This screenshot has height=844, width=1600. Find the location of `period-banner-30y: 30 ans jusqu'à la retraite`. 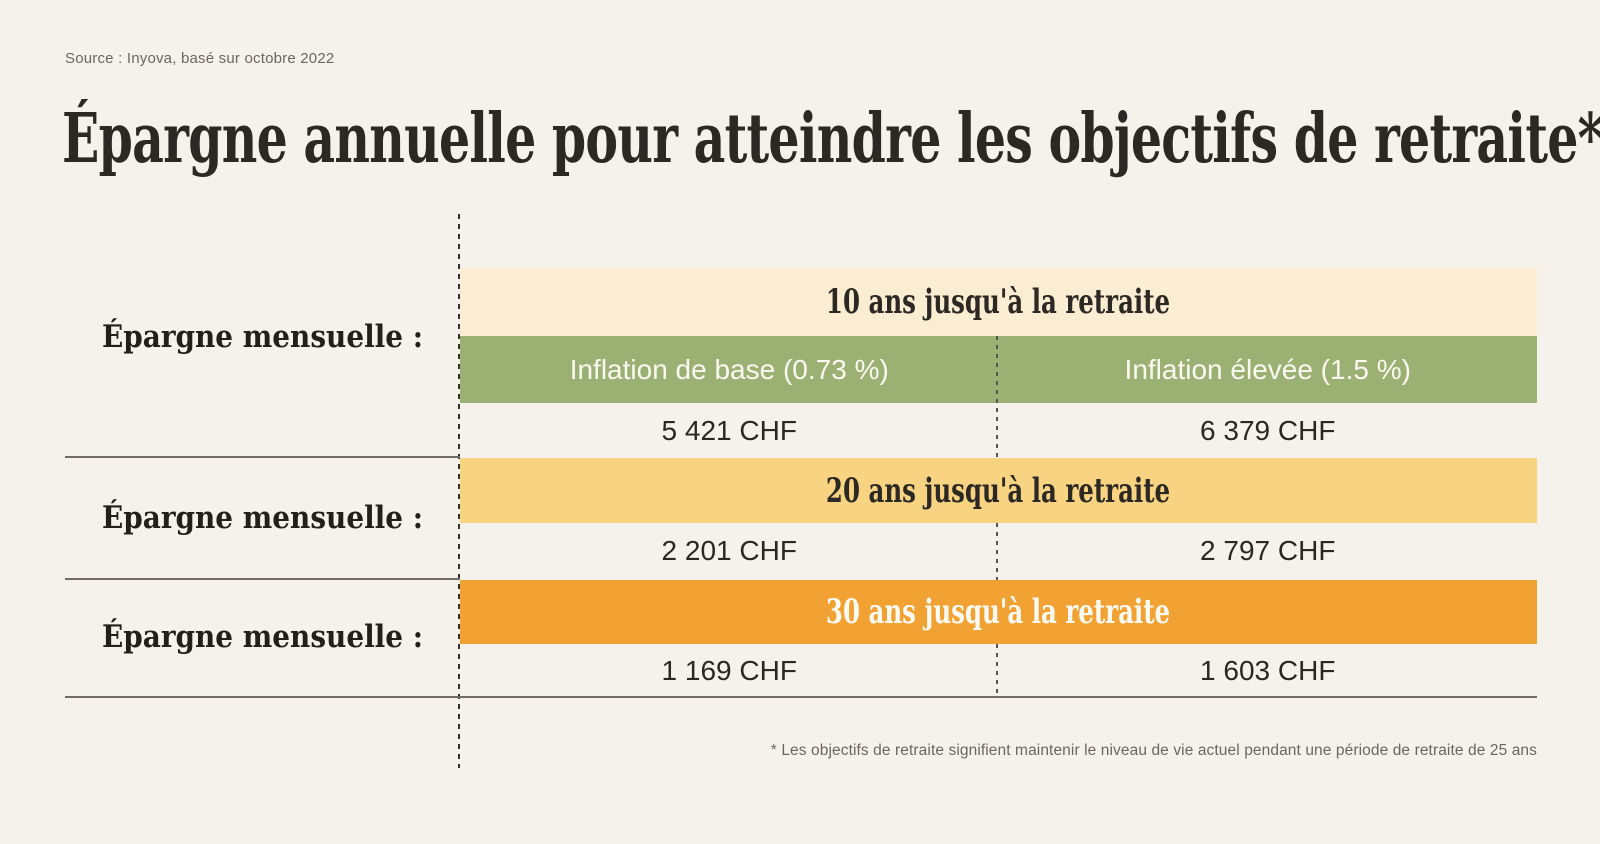

period-banner-30y: 30 ans jusqu'à la retraite is located at coordinates (998, 612).